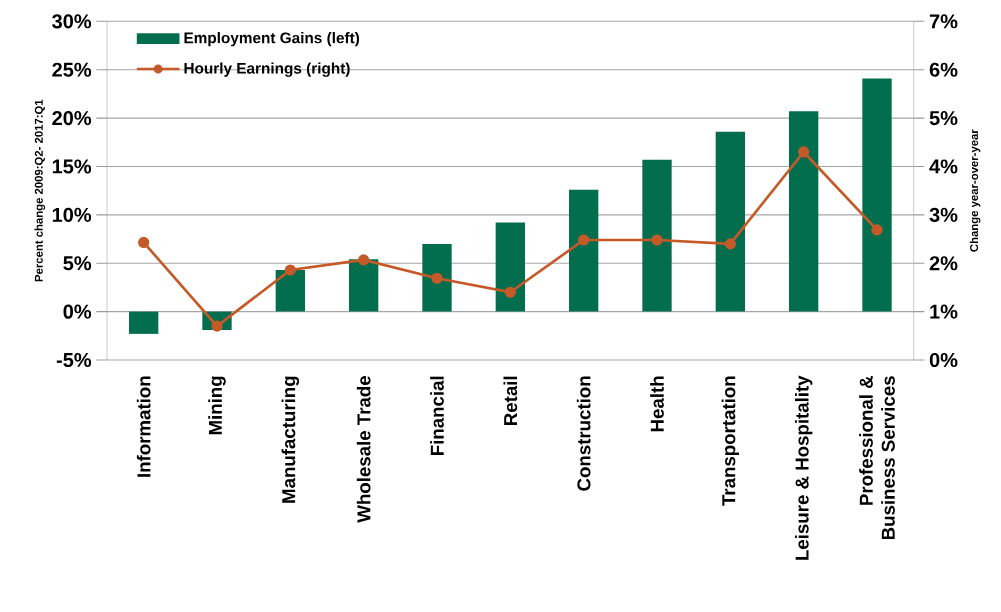  I want to click on y2-tick-label: 4%, so click(943, 166).